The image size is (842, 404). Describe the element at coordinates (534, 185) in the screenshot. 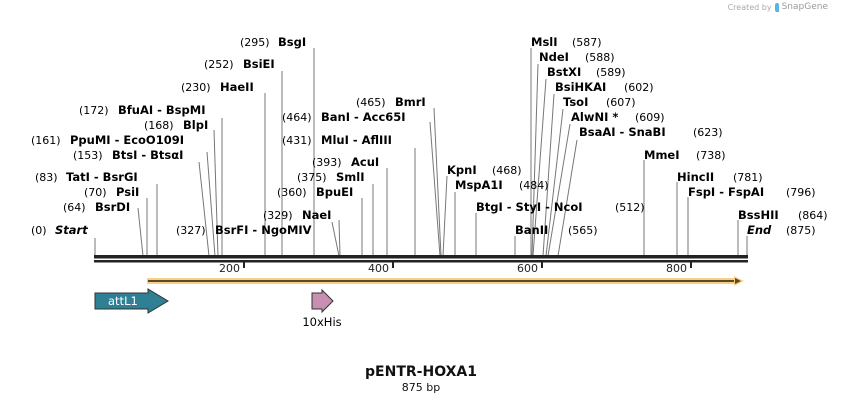

I see `svg-text: (484)` at that location.